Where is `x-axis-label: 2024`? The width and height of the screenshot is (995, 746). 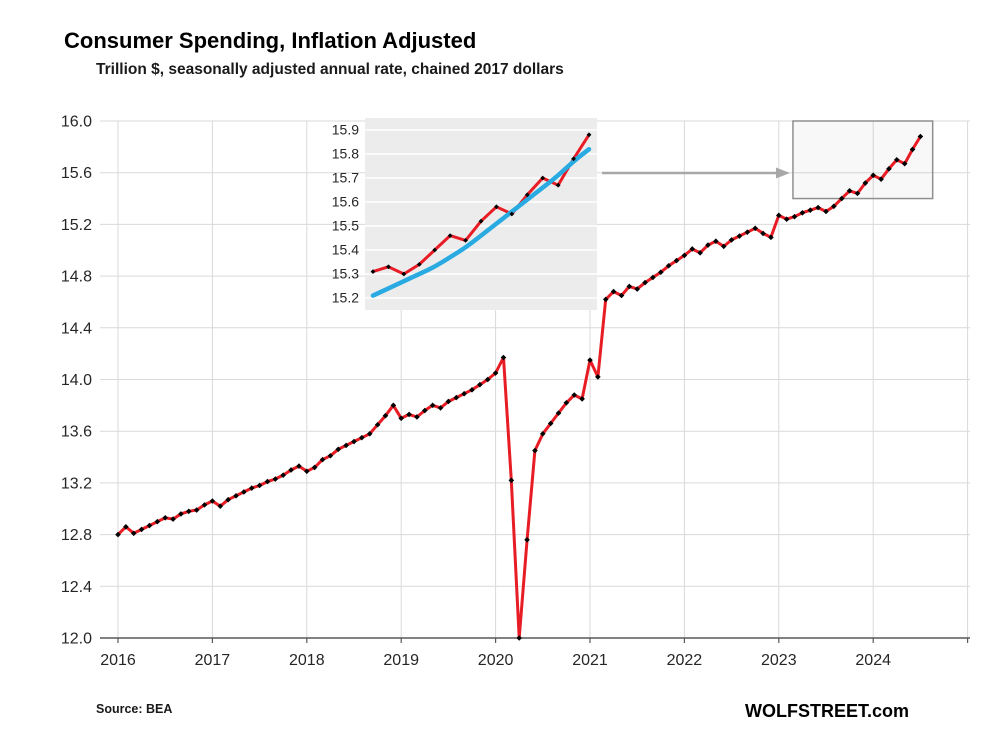 x-axis-label: 2024 is located at coordinates (873, 660).